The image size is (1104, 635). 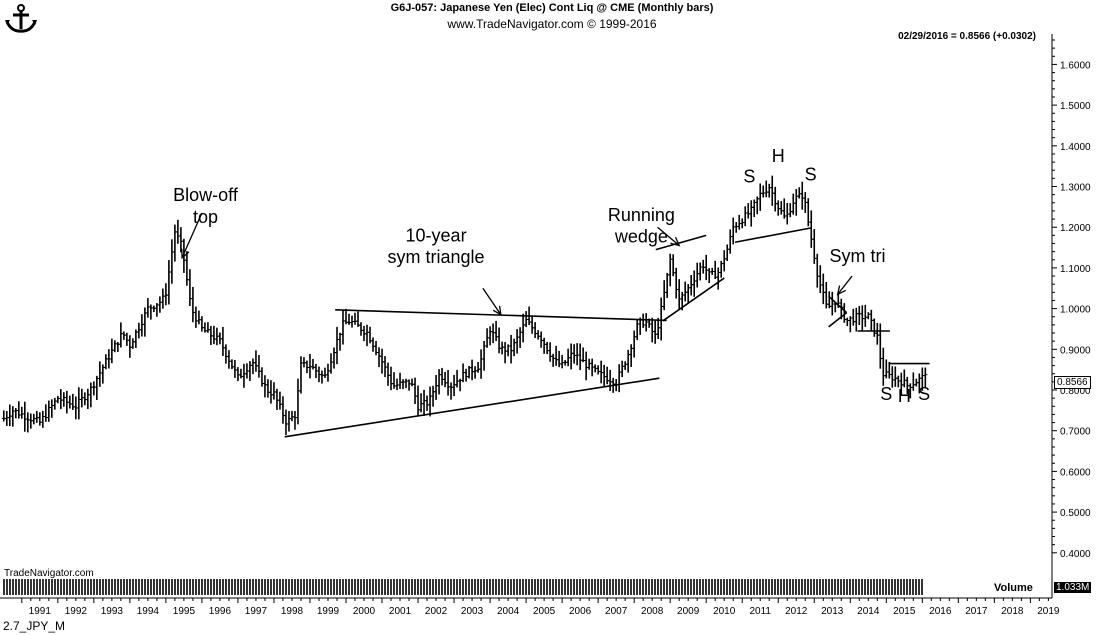 What do you see at coordinates (205, 217) in the screenshot?
I see `annotation-label: top` at bounding box center [205, 217].